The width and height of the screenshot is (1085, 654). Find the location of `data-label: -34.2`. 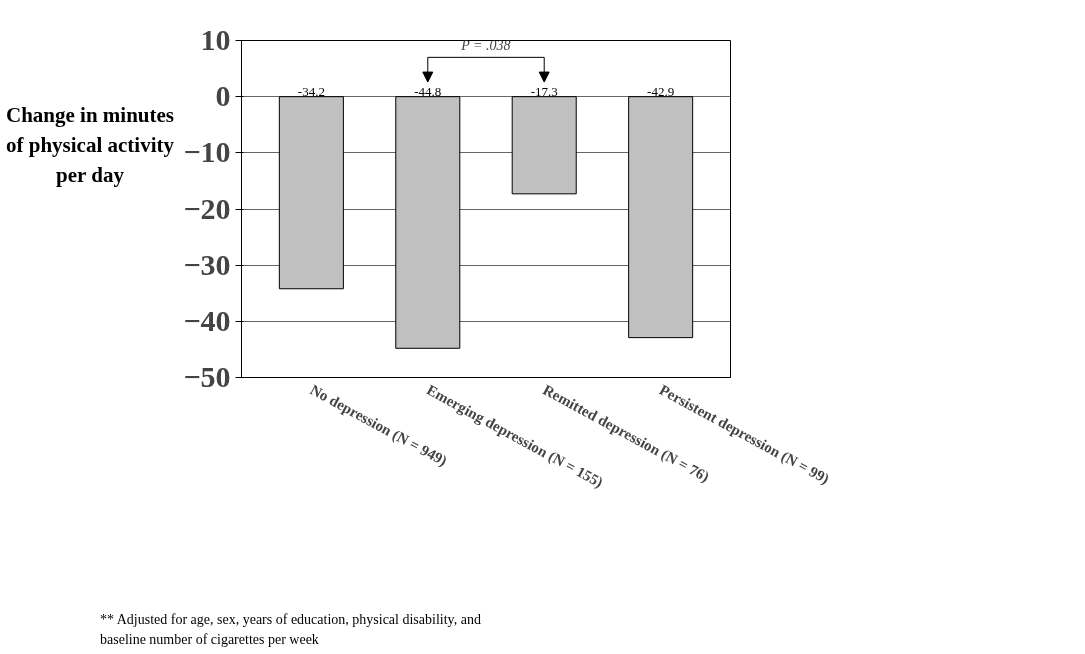

data-label: -34.2 is located at coordinates (311, 91).